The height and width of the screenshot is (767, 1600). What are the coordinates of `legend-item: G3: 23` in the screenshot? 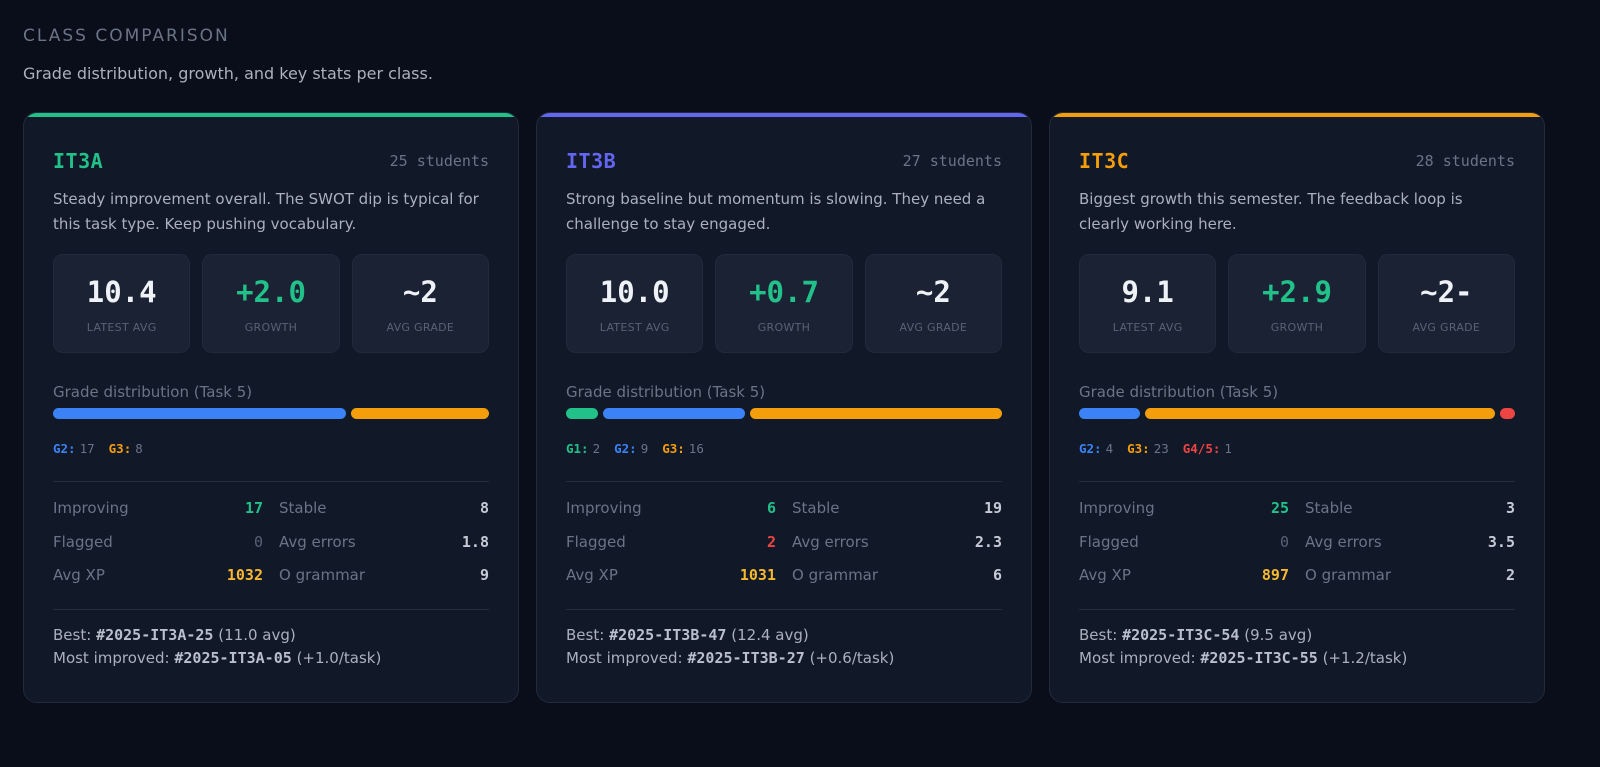 It's located at (1148, 448).